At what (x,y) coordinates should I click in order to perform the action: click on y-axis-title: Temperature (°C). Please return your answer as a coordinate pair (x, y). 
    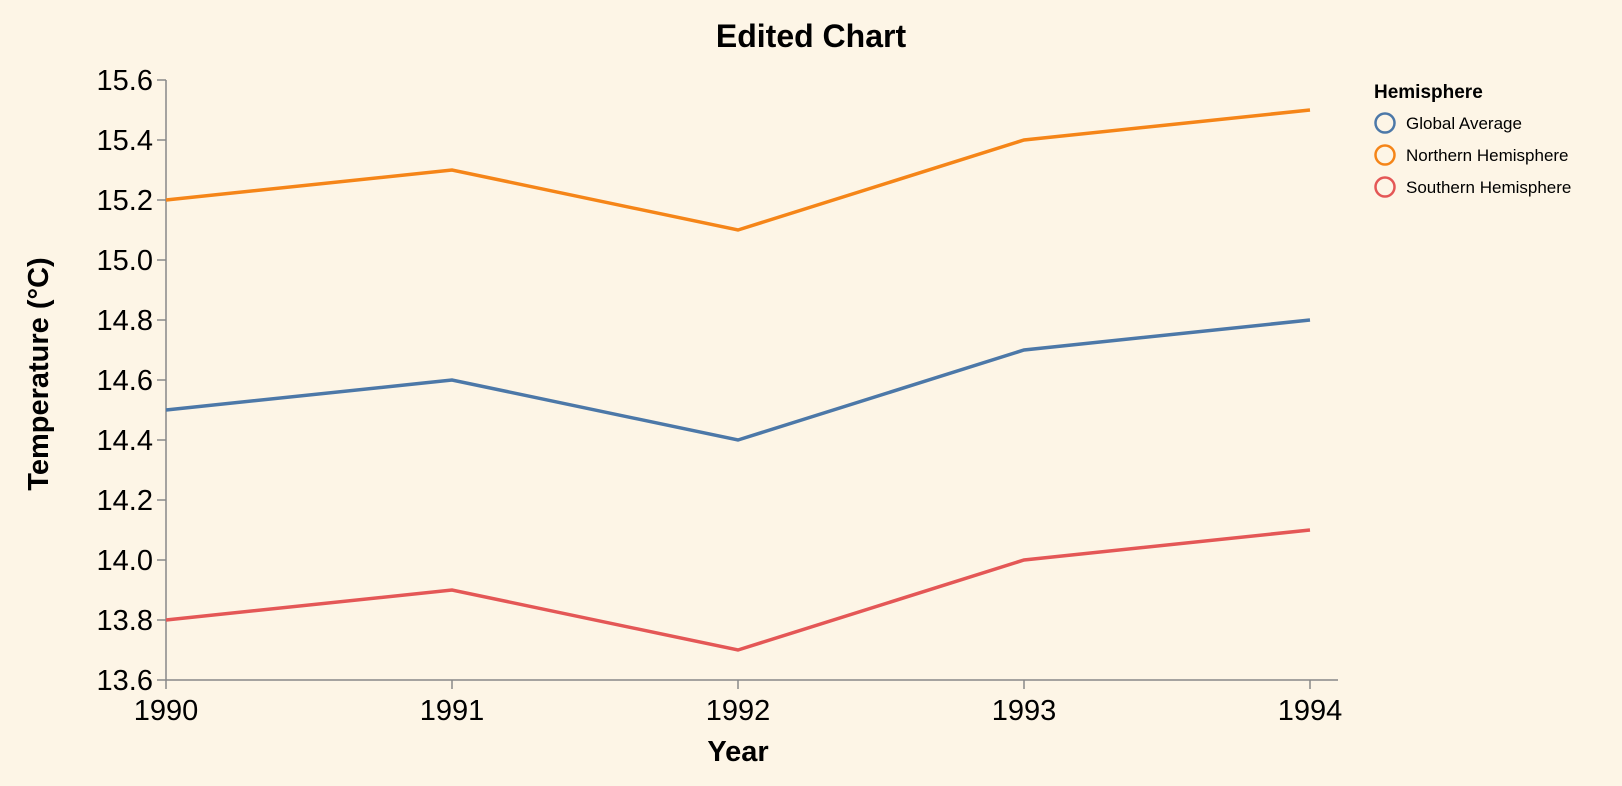
    Looking at the image, I should click on (39, 373).